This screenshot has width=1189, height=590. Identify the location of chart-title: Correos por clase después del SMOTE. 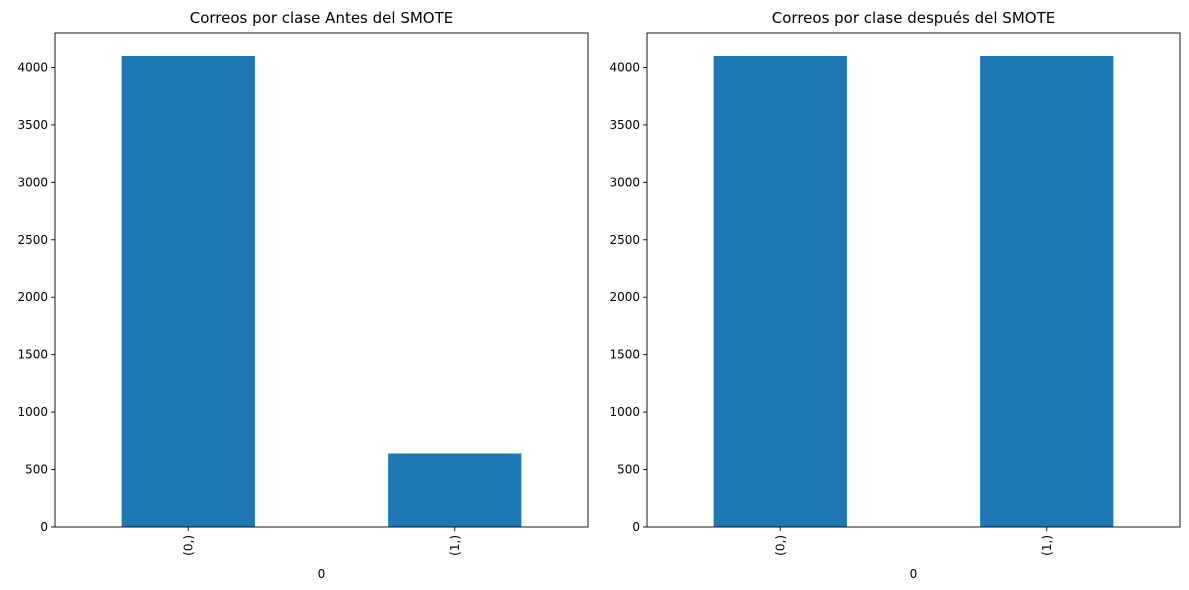
(913, 18).